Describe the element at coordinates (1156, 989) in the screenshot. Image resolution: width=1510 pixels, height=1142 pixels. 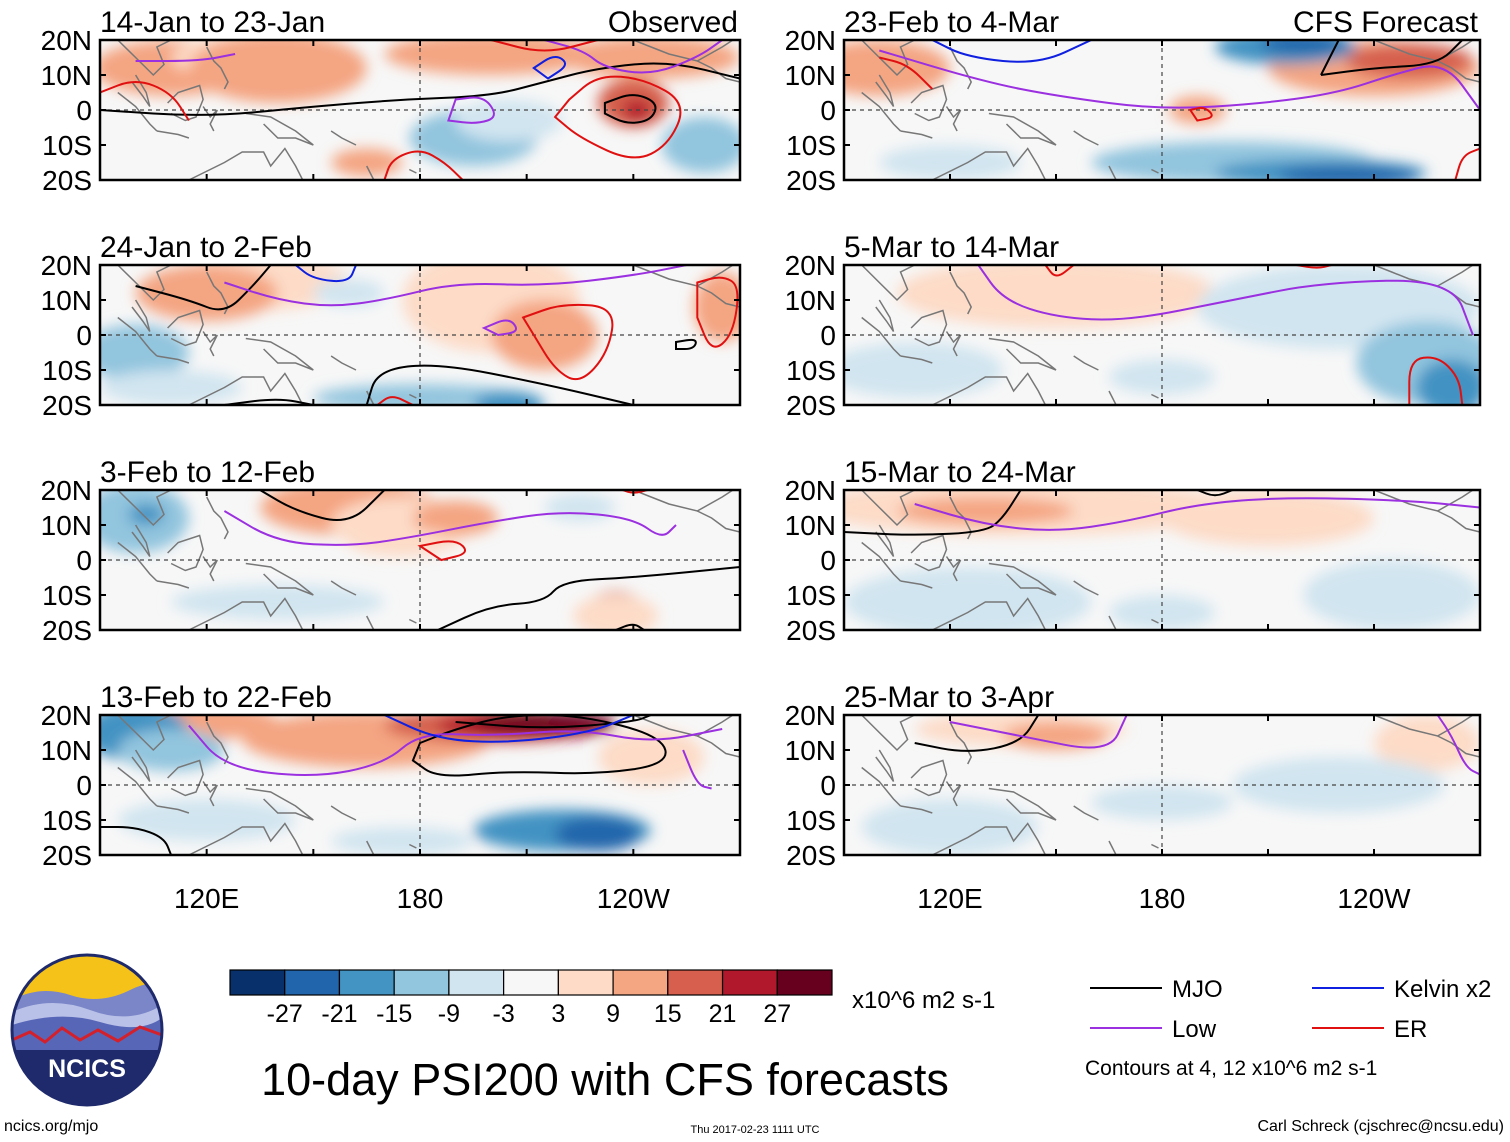
I see `legend-entry: MJO` at that location.